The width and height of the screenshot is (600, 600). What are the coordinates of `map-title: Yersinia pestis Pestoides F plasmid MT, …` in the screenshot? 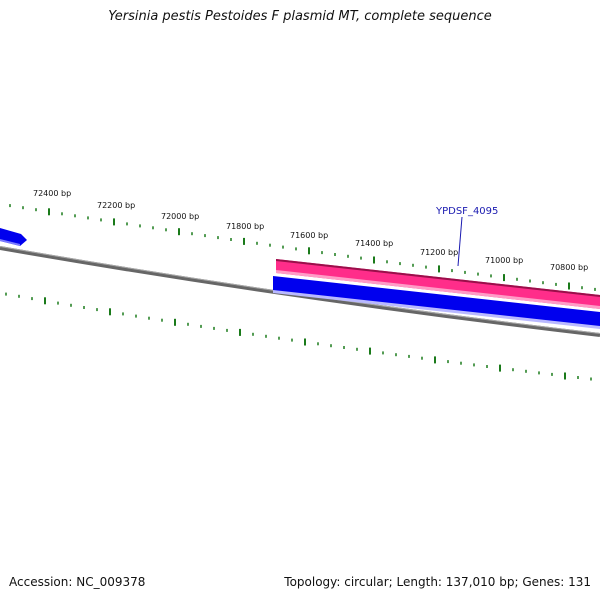 It's located at (300, 16).